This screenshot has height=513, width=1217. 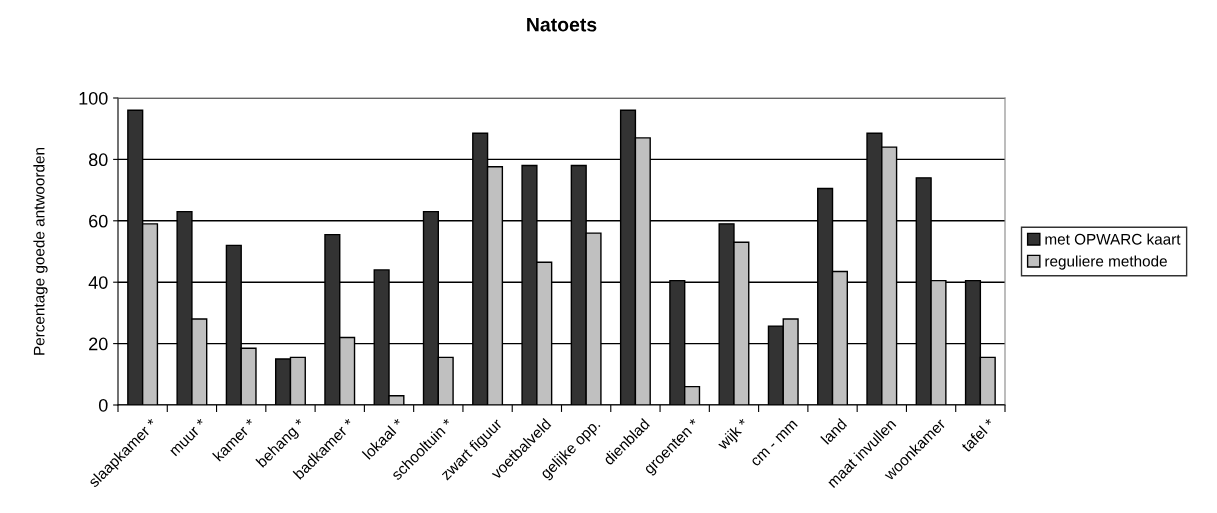 I want to click on y-tick-label: 20, so click(x=98, y=344).